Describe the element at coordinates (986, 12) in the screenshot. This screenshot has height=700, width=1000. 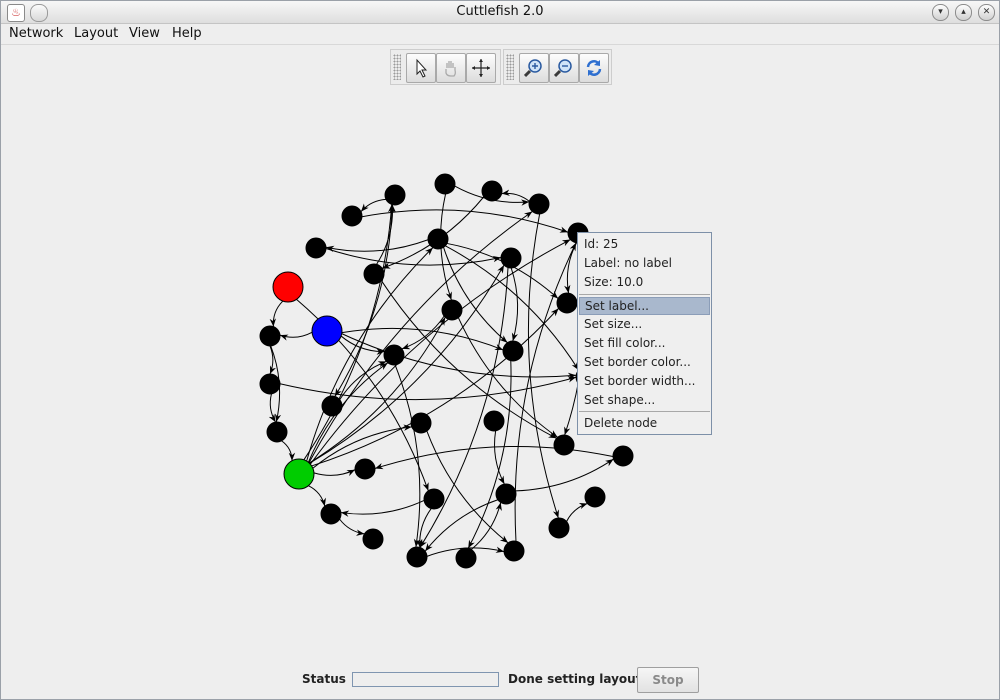
I see `close-icon: ✕` at that location.